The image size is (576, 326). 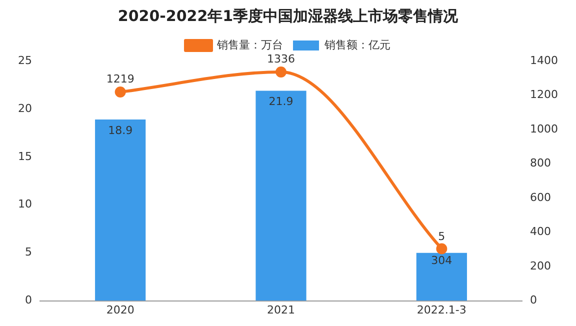 What do you see at coordinates (25, 156) in the screenshot?
I see `y-tick-label: 15` at bounding box center [25, 156].